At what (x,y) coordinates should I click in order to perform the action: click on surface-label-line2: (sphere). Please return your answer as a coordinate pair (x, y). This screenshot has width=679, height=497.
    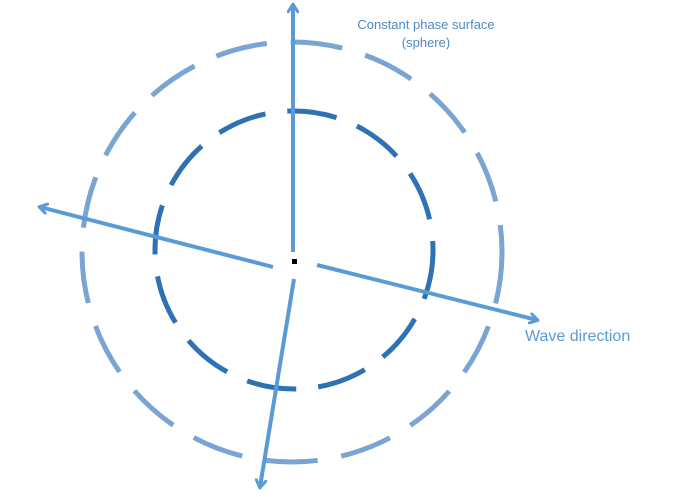
    Looking at the image, I should click on (426, 42).